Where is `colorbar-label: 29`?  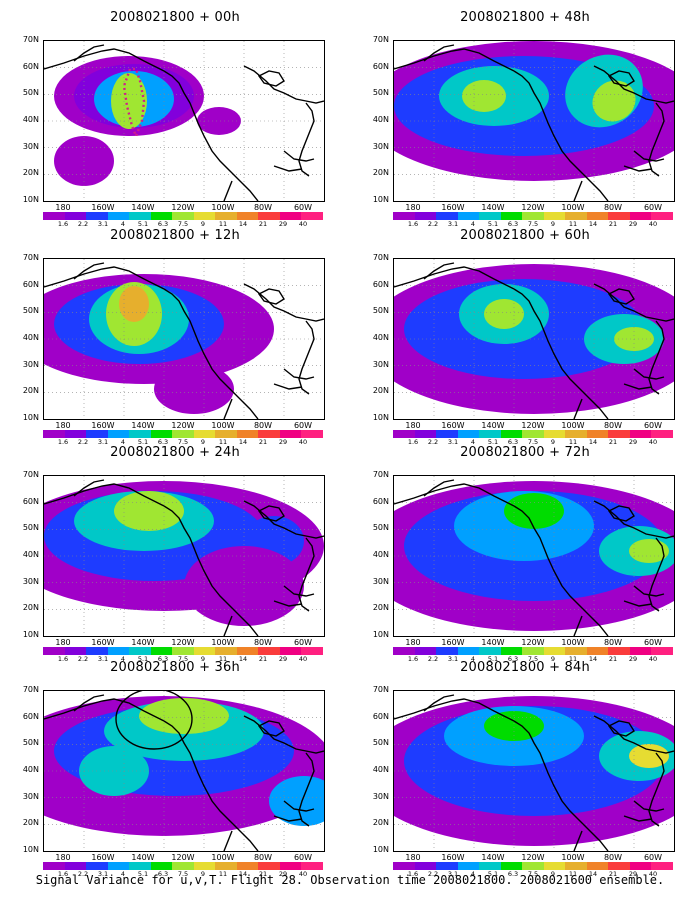
colorbar-label: 29 is located at coordinates (633, 659).